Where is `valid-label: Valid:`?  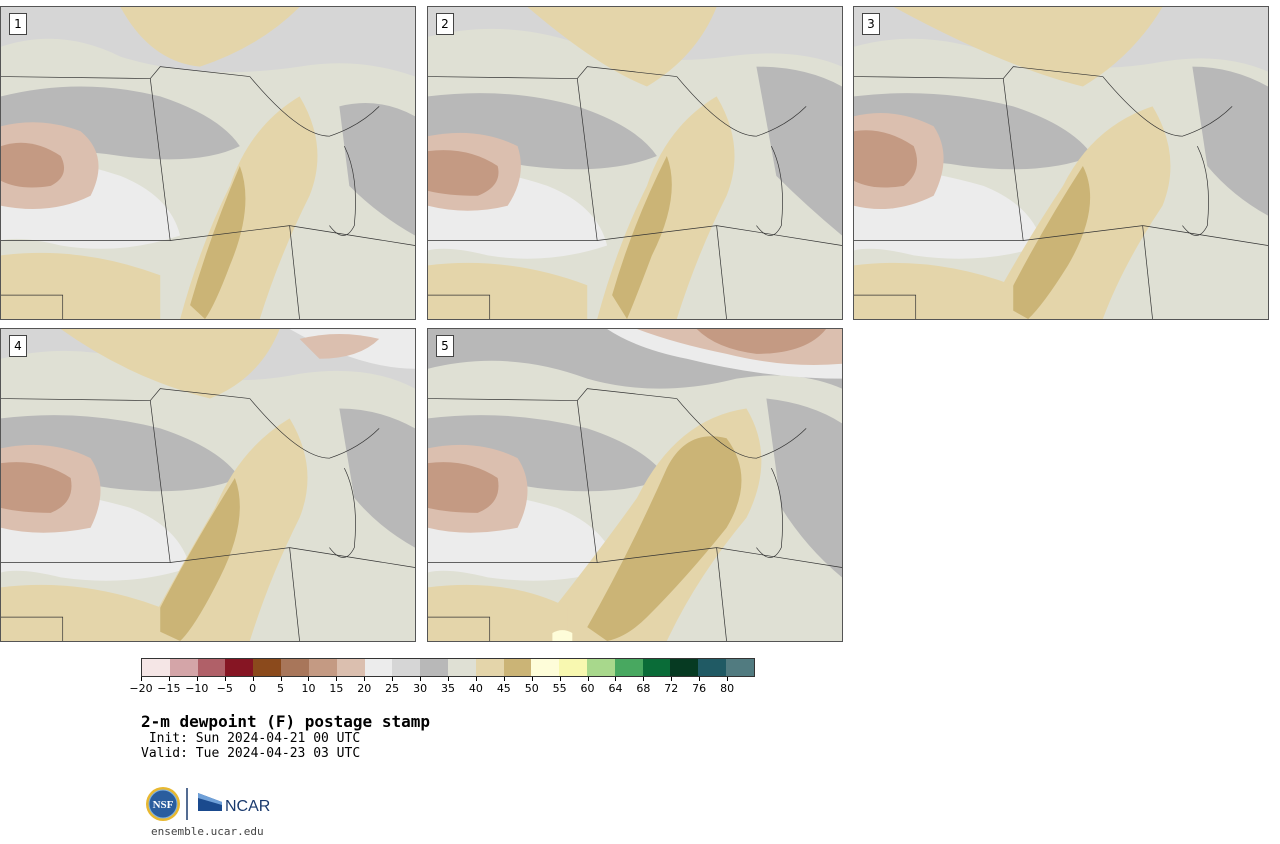
valid-label: Valid: is located at coordinates (164, 753).